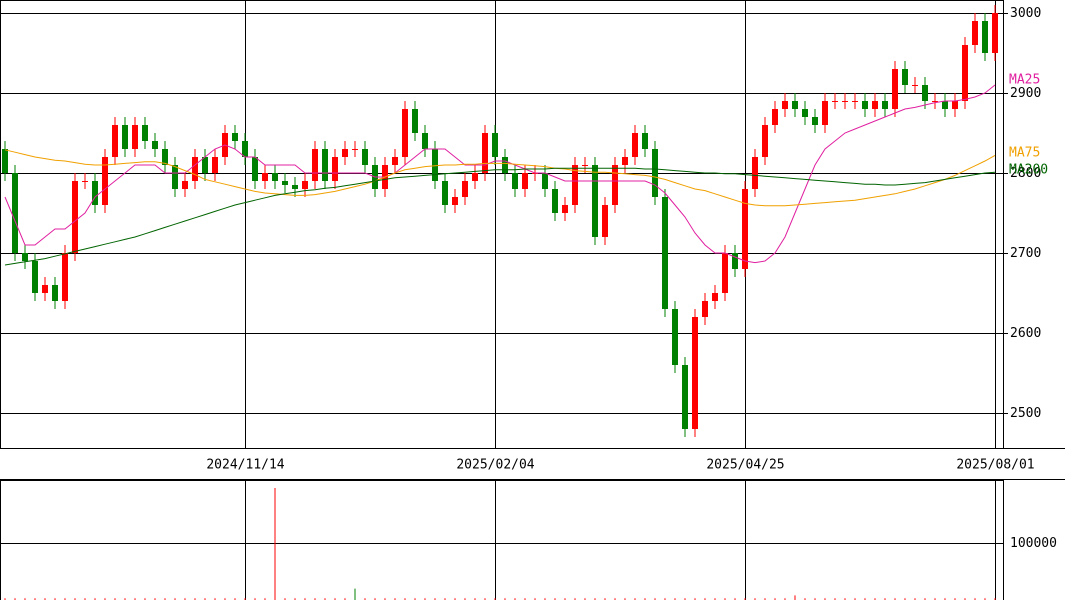  What do you see at coordinates (500, 178) in the screenshot?
I see `ma-line` at bounding box center [500, 178].